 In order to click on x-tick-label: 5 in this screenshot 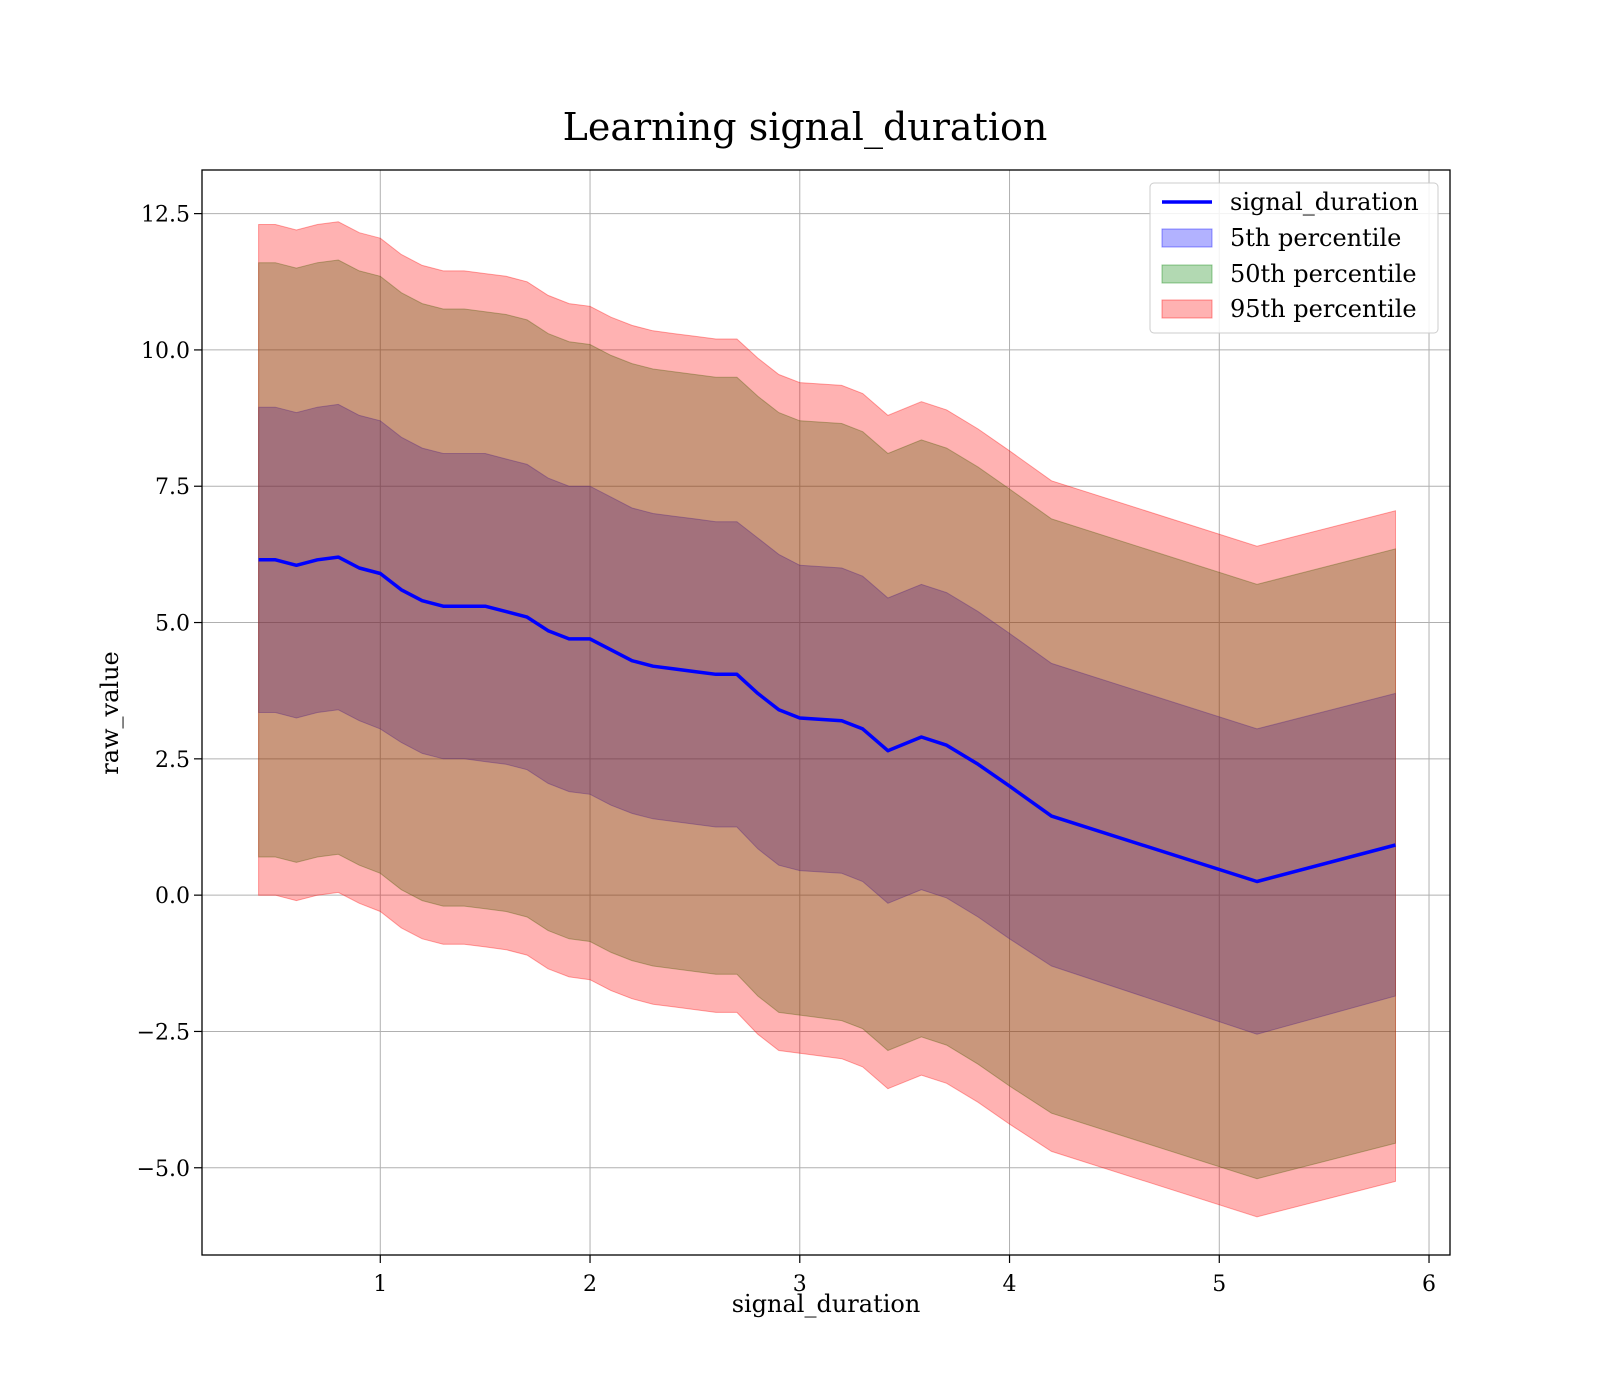, I will do `click(1219, 1284)`.